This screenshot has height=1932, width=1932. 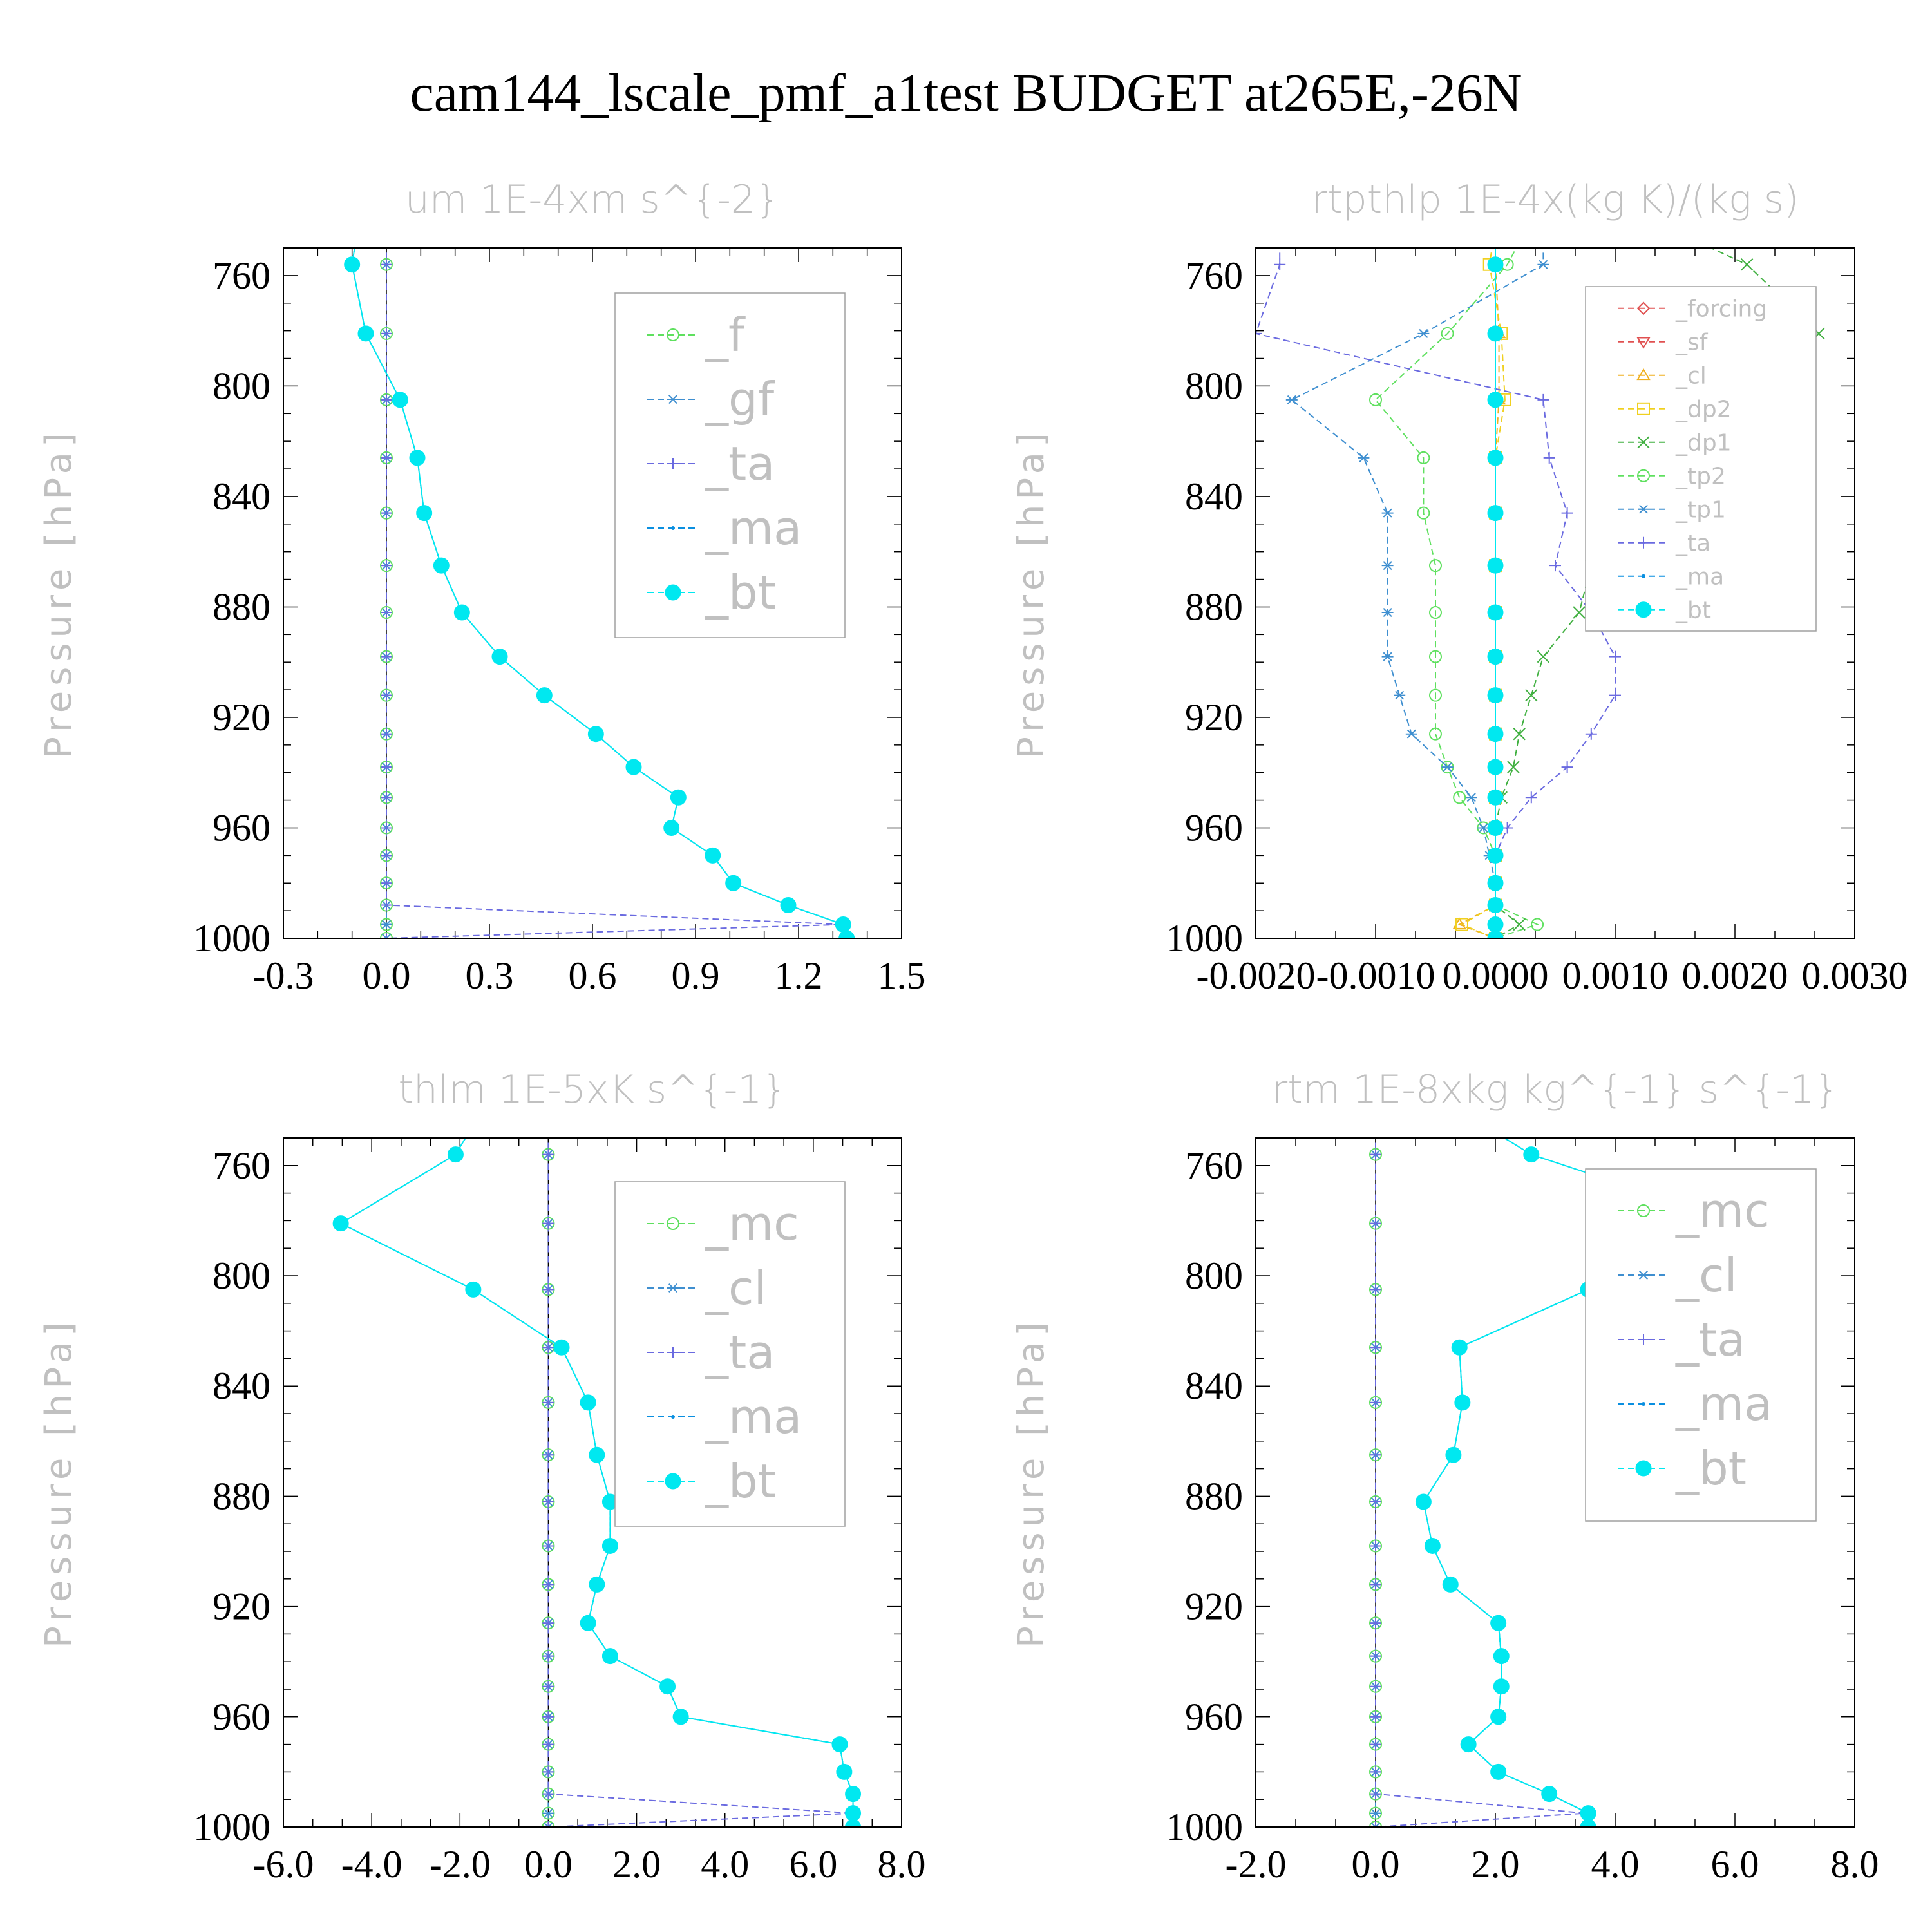 What do you see at coordinates (730, 465) in the screenshot?
I see `legend: _f _gf _ta _ma _bt` at bounding box center [730, 465].